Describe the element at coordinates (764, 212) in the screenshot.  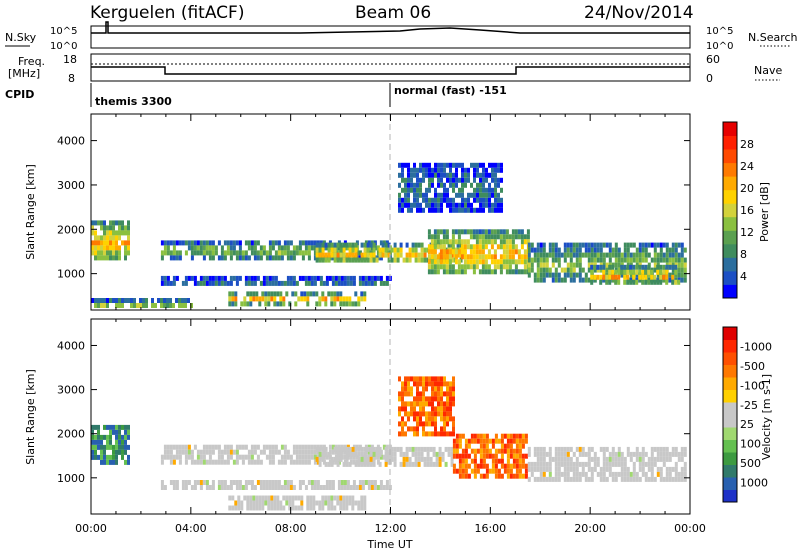
I see `power-cbar-label: Power [dB]` at that location.